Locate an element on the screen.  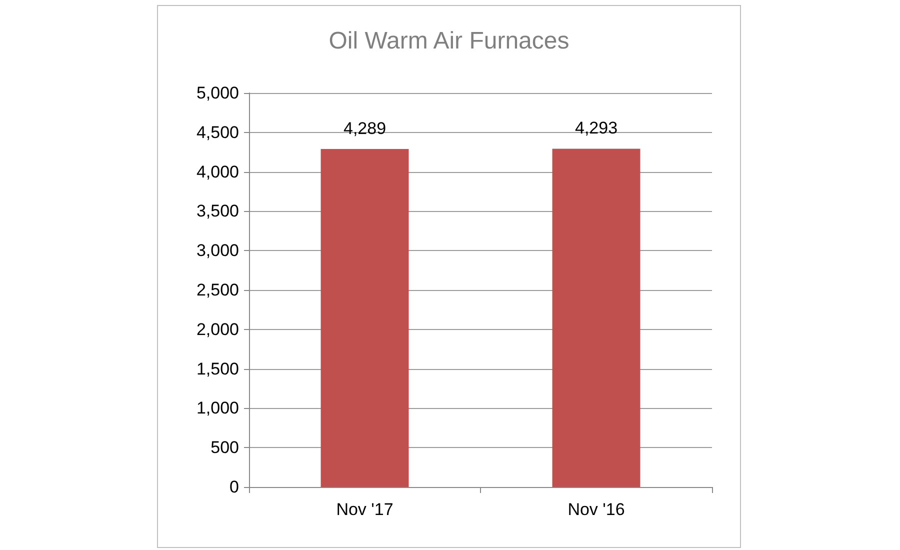
y-tick-label: 3,000 is located at coordinates (217, 250).